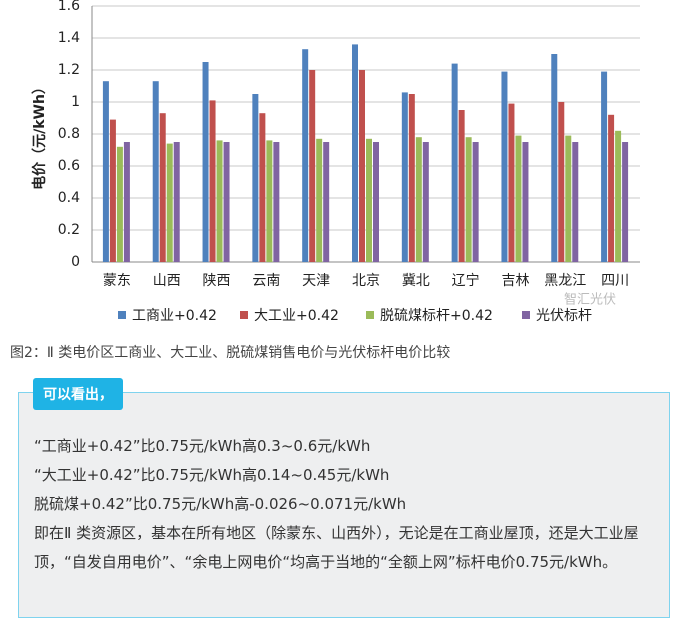 The width and height of the screenshot is (688, 626). I want to click on caption: 图2：Ⅱ 类电价区工商业、大工业、脱硫煤销售电价与光伏标杆电价比较, so click(230, 353).